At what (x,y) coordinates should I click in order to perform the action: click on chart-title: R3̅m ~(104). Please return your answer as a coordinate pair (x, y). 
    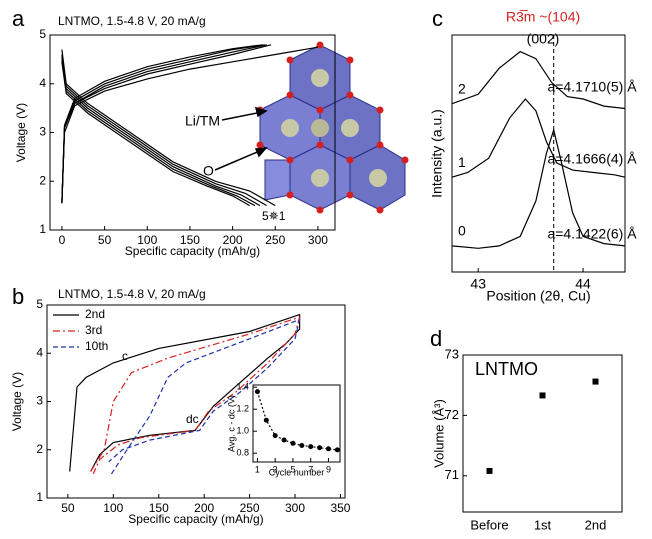
    Looking at the image, I should click on (543, 17).